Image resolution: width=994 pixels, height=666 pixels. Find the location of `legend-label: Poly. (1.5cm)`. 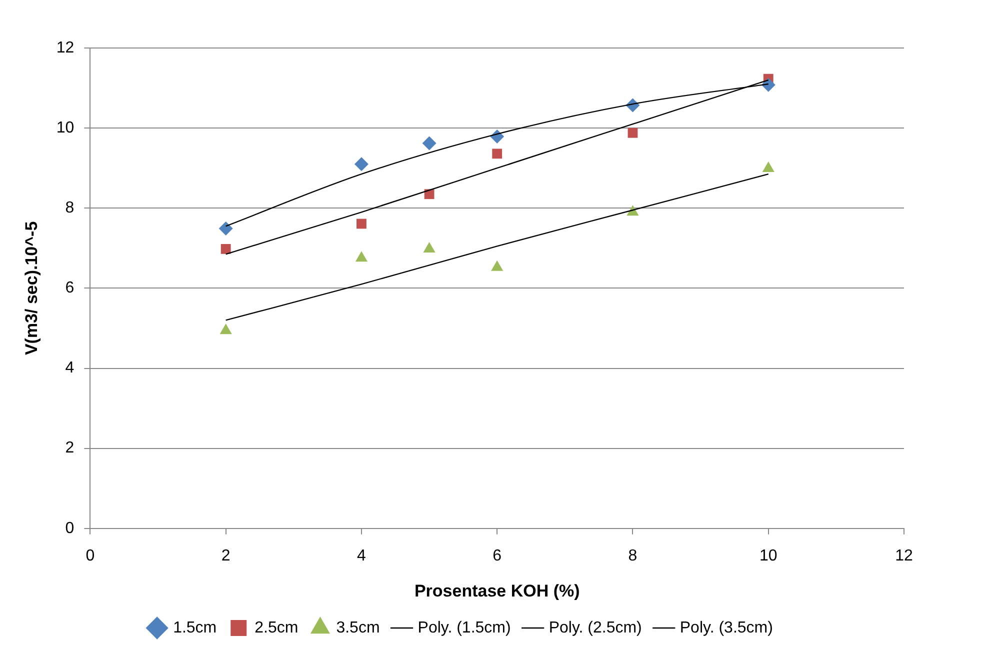

legend-label: Poly. (1.5cm) is located at coordinates (464, 627).